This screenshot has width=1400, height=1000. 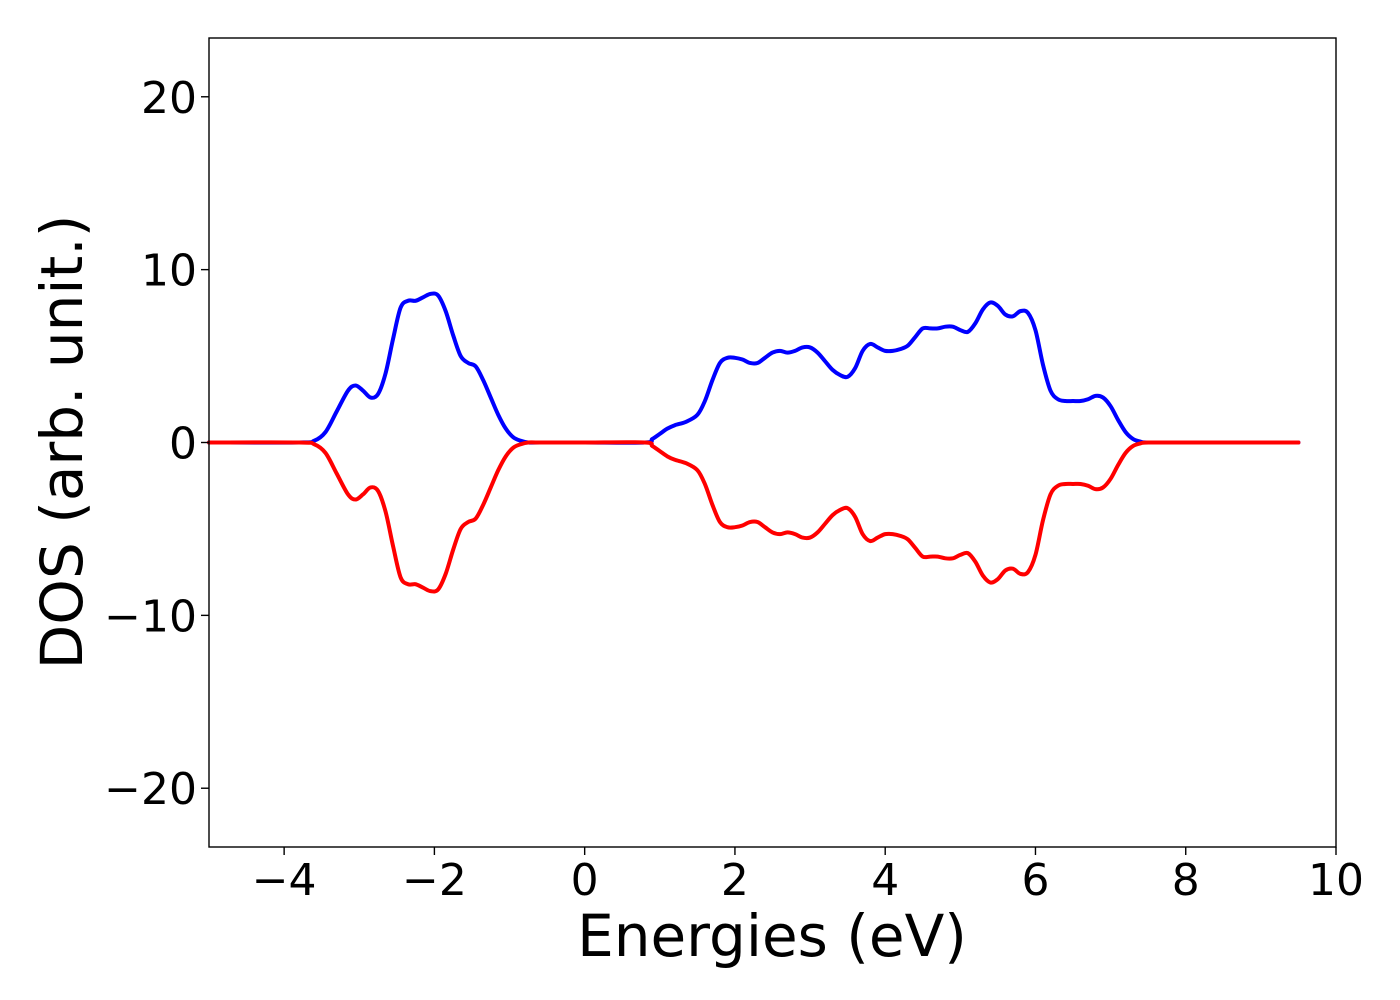 I want to click on y-tick-label: −10, so click(x=150, y=616).